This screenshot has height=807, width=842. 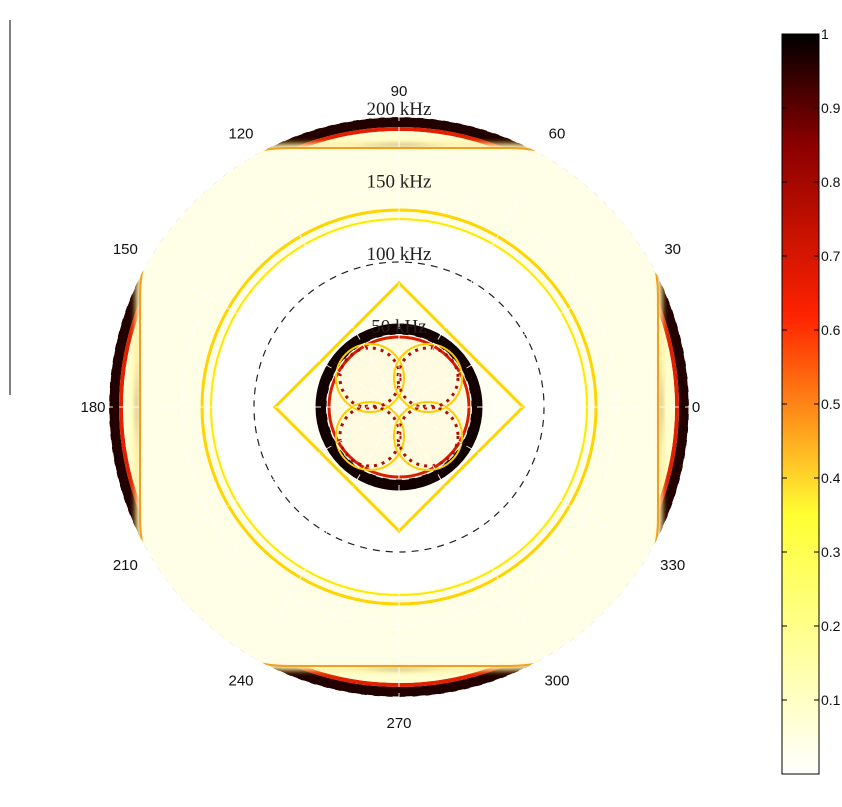 What do you see at coordinates (399, 254) in the screenshot?
I see `ring-label-1: 100 kHz` at bounding box center [399, 254].